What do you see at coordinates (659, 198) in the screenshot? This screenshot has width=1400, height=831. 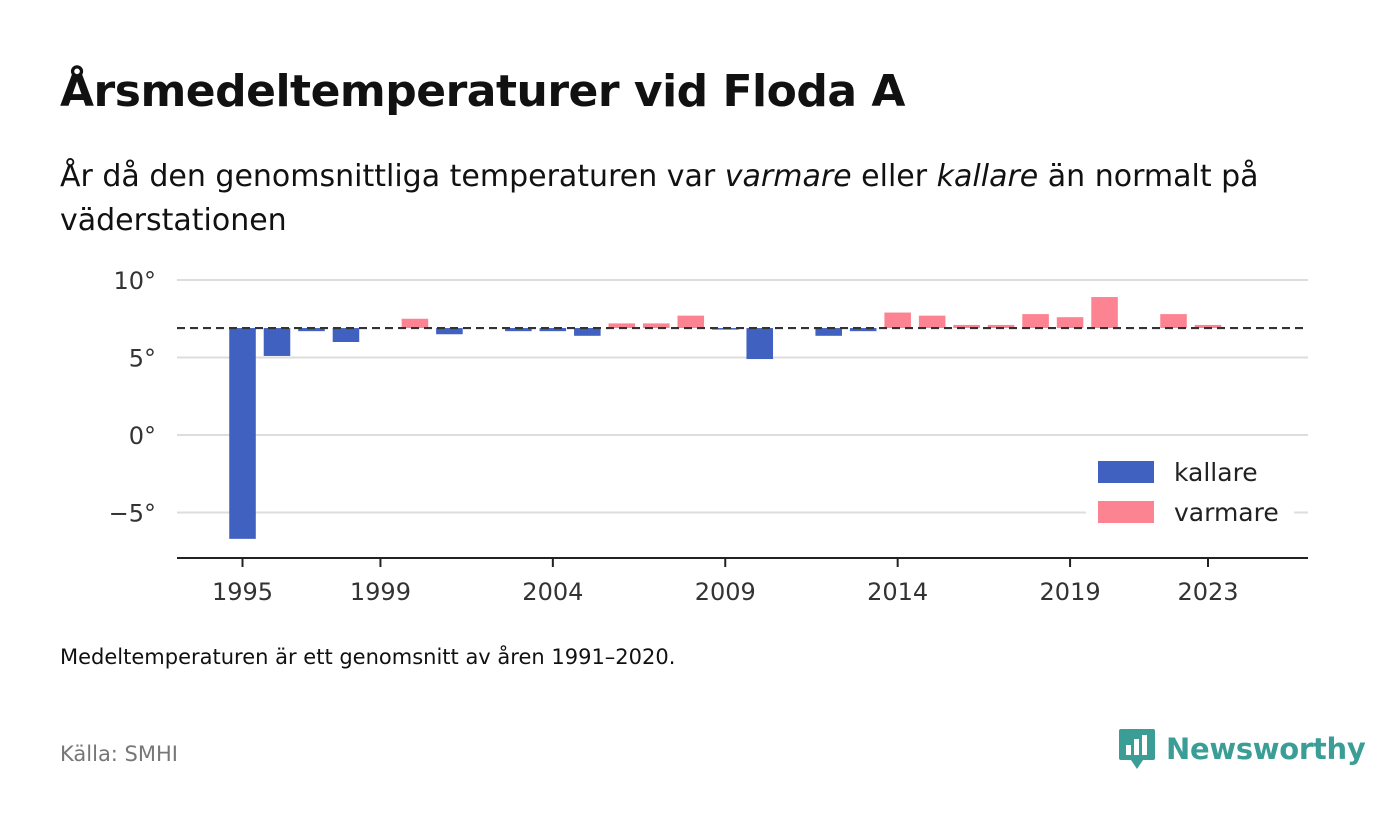 I see `subtitle-text: än normalt på väderstationen` at bounding box center [659, 198].